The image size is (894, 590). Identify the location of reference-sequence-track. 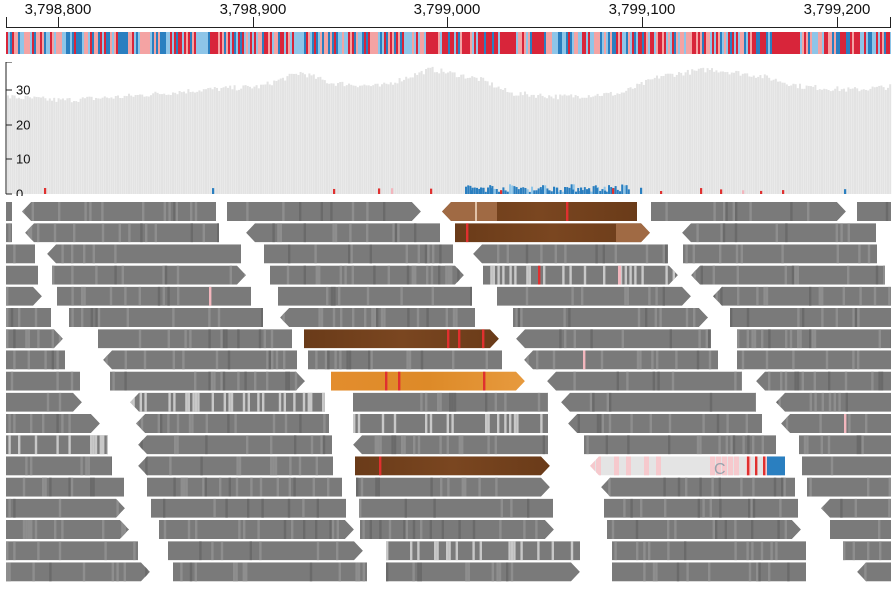
(448, 43).